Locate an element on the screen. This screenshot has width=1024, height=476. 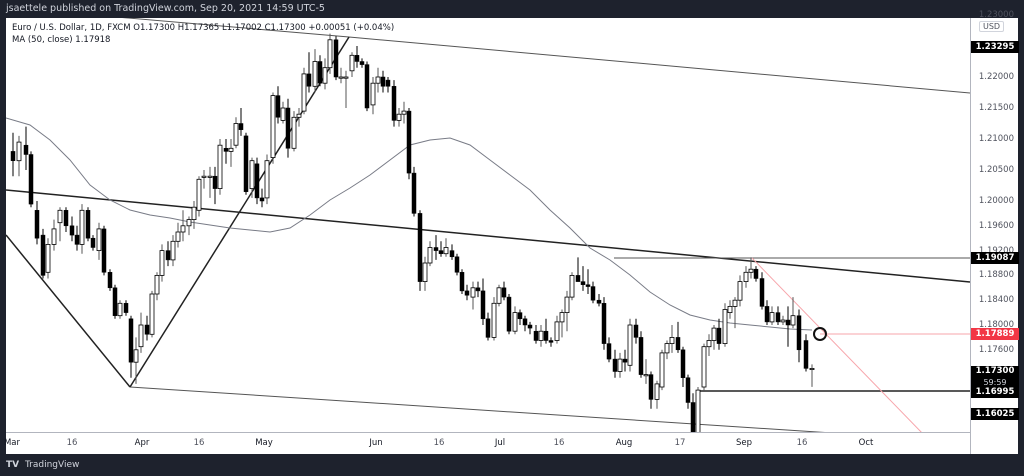
ma-legend: MA (50, close) 1.17918 is located at coordinates (61, 40).